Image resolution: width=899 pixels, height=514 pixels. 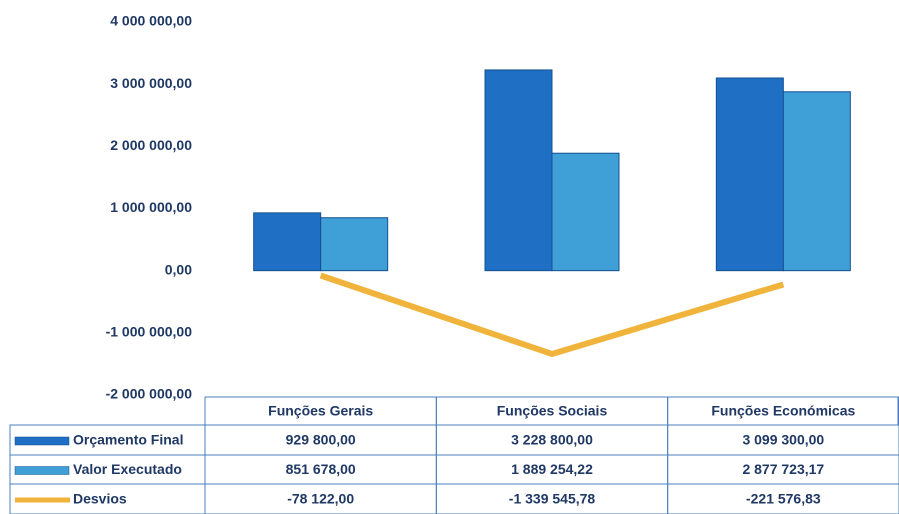 What do you see at coordinates (127, 469) in the screenshot?
I see `legend-label: Valor Executado` at bounding box center [127, 469].